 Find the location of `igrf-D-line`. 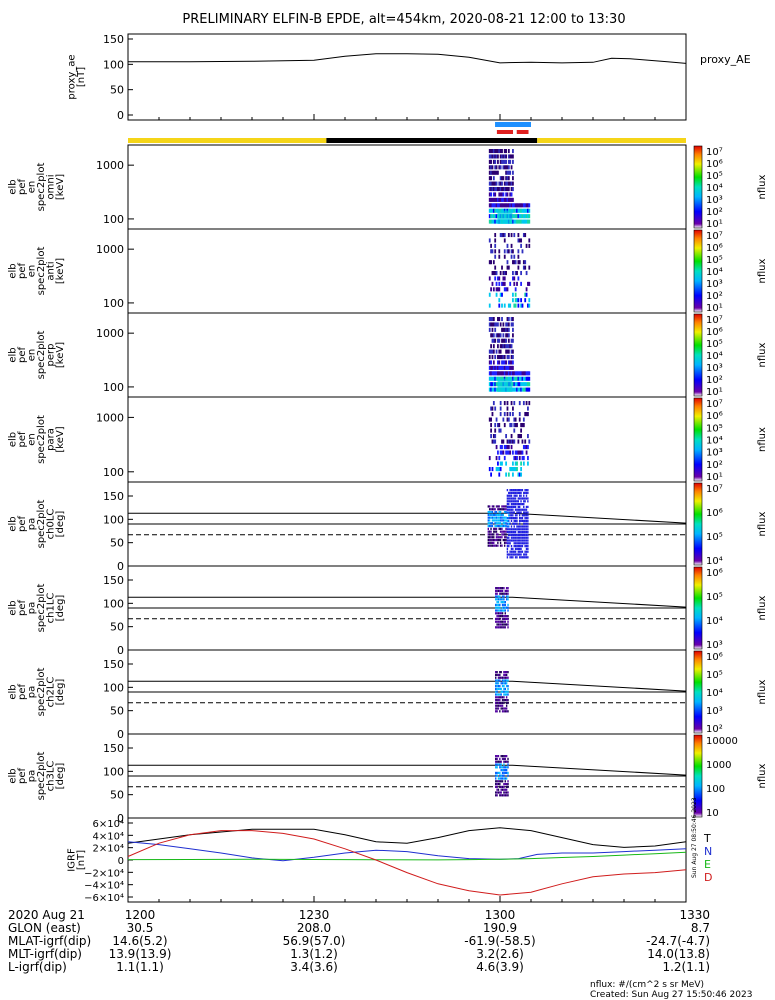

igrf-D-line is located at coordinates (407, 863).